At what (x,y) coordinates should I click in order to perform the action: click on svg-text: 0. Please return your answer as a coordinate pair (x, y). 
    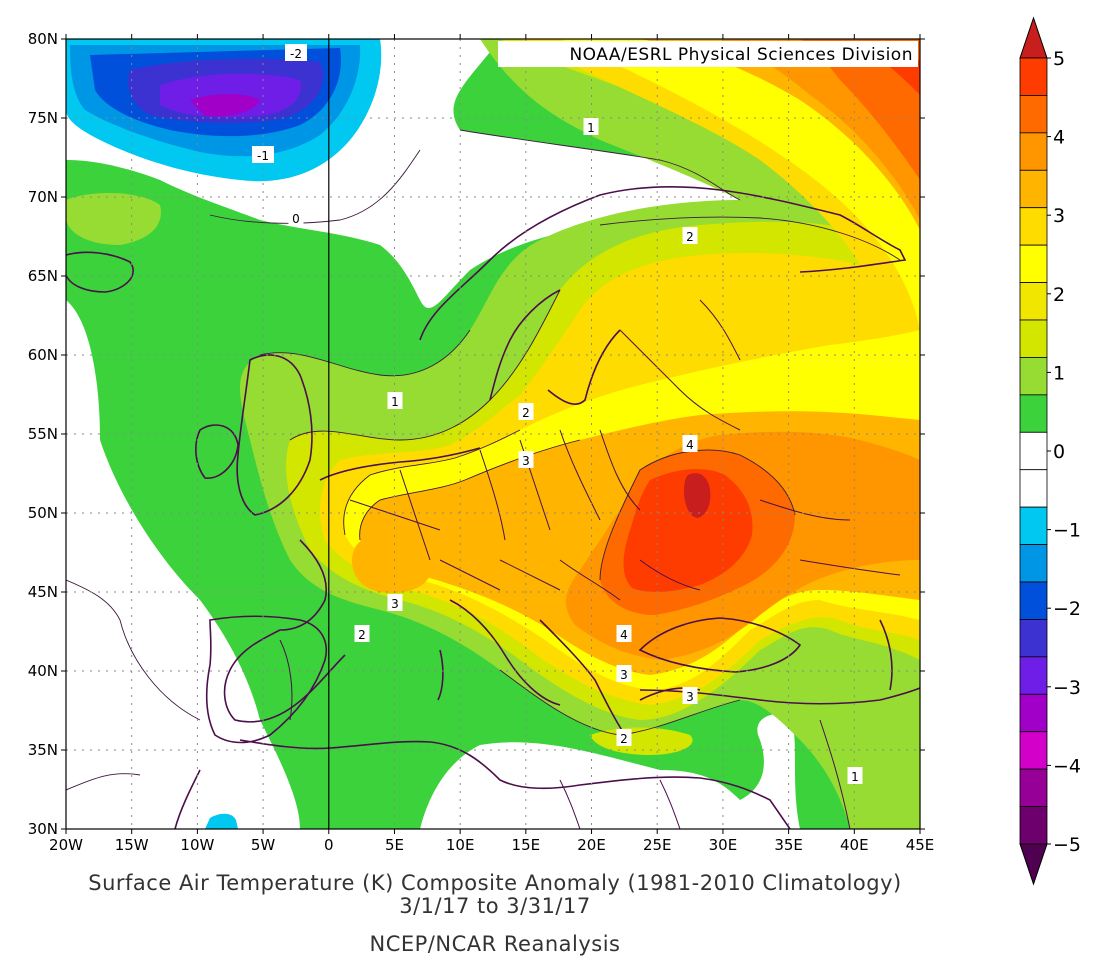
    Looking at the image, I should click on (296, 219).